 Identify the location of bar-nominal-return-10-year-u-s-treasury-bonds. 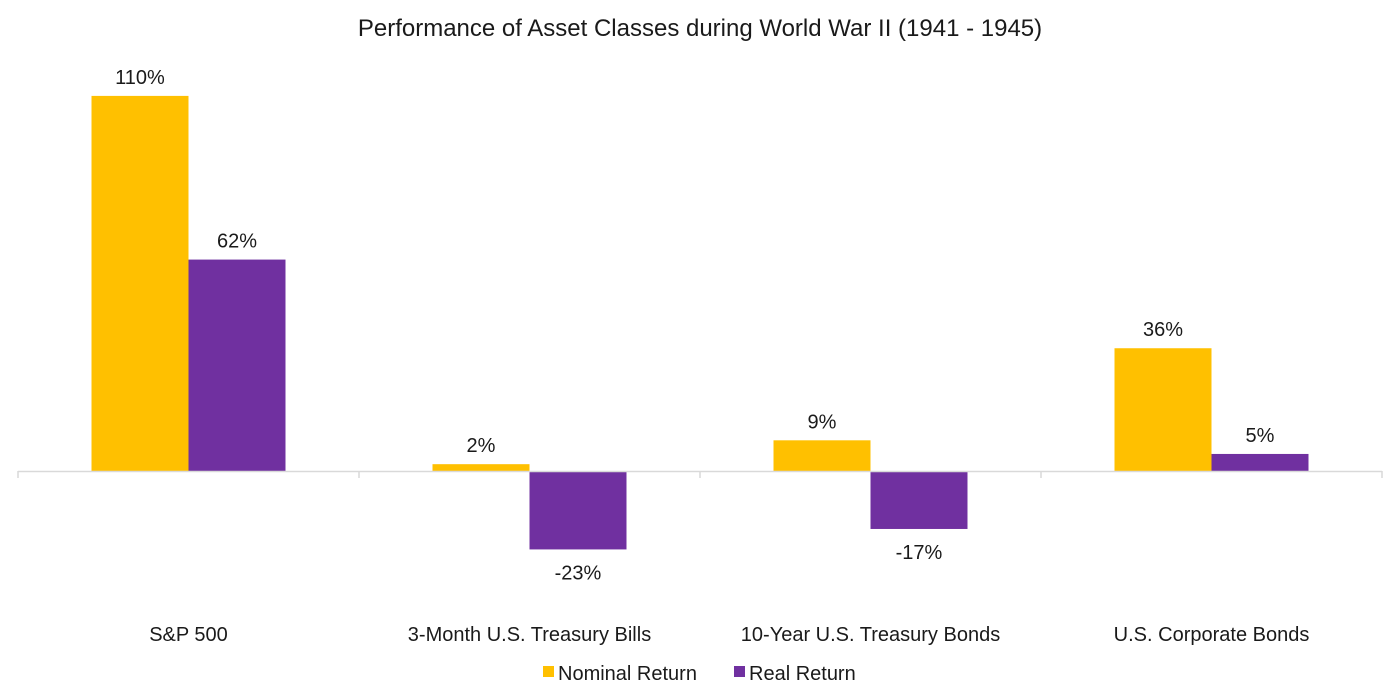
(822, 455).